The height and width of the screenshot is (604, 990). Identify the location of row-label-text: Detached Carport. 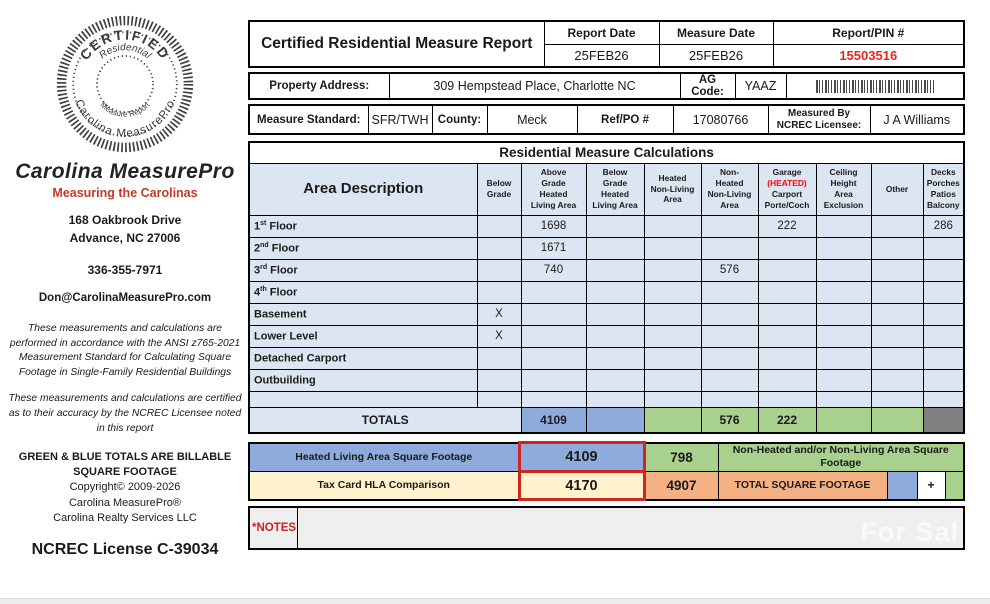
(300, 358).